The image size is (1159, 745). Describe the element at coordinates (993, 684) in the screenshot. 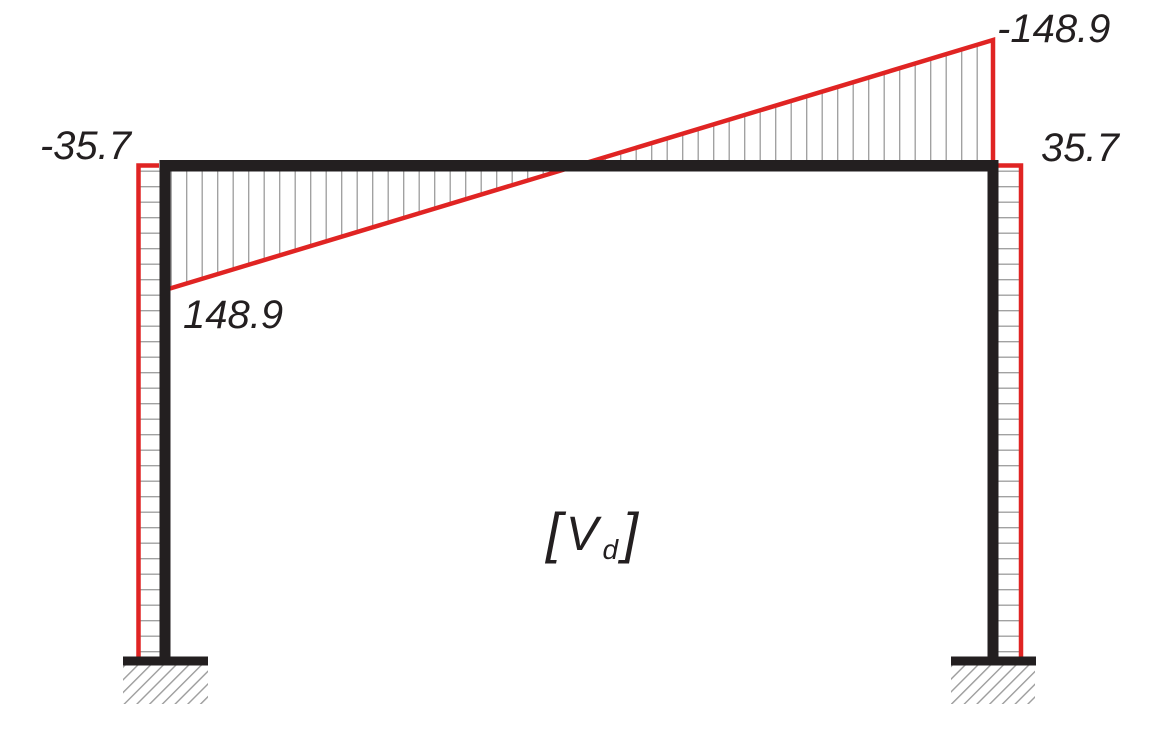

I see `right-support-ground-hatch` at that location.